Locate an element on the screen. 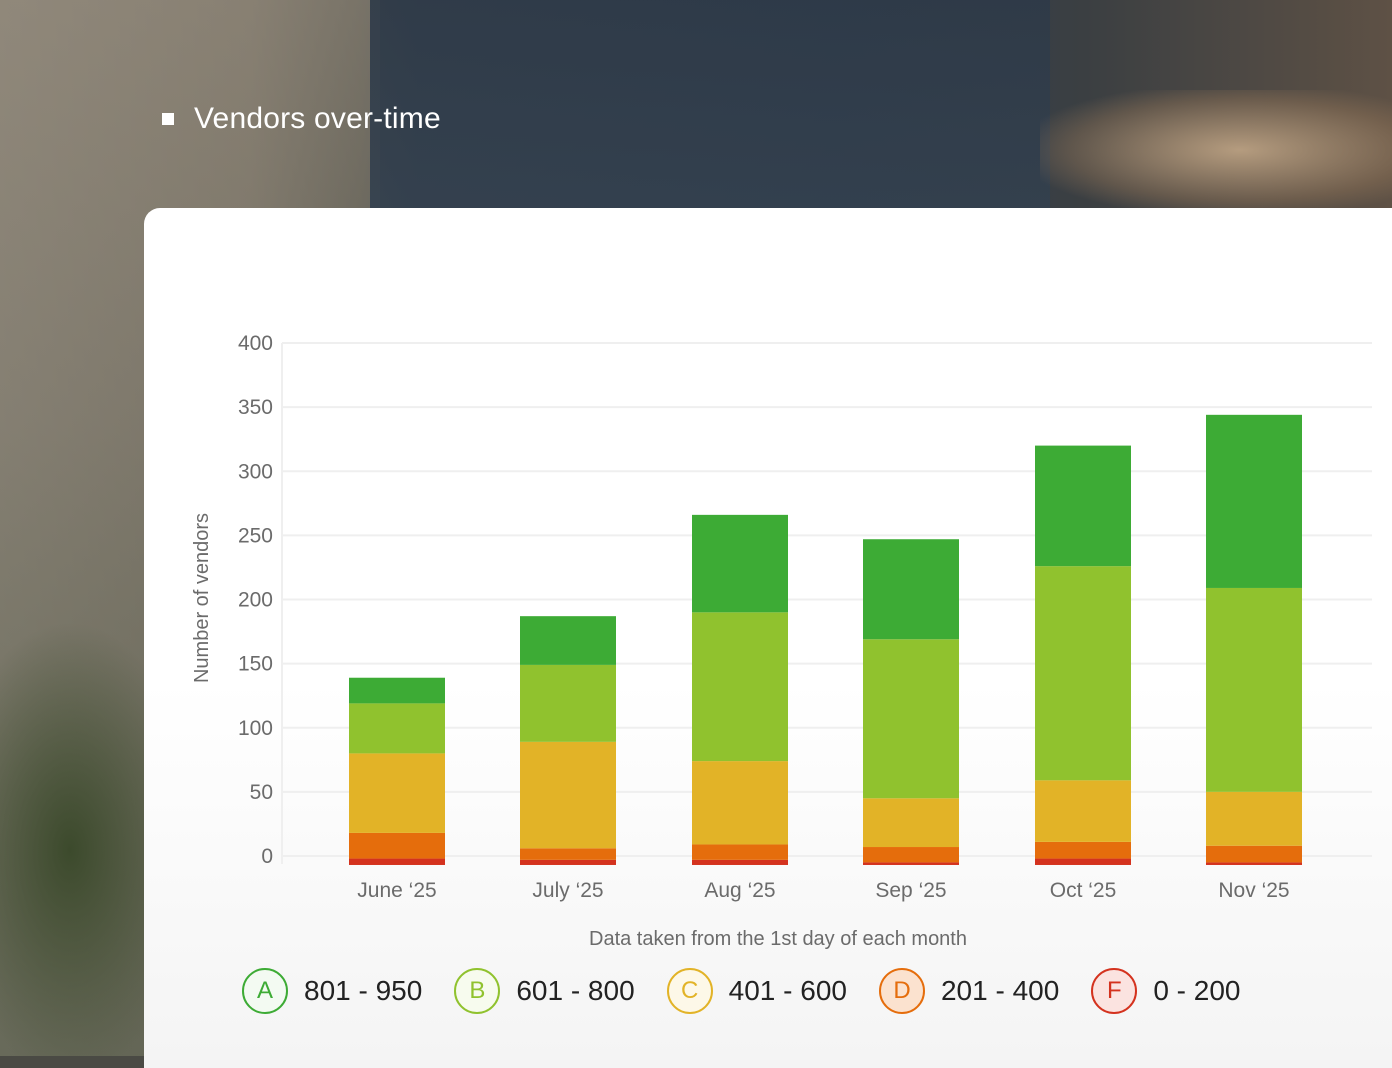 The height and width of the screenshot is (1068, 1392). x-tick-label: June ‘25 is located at coordinates (396, 890).